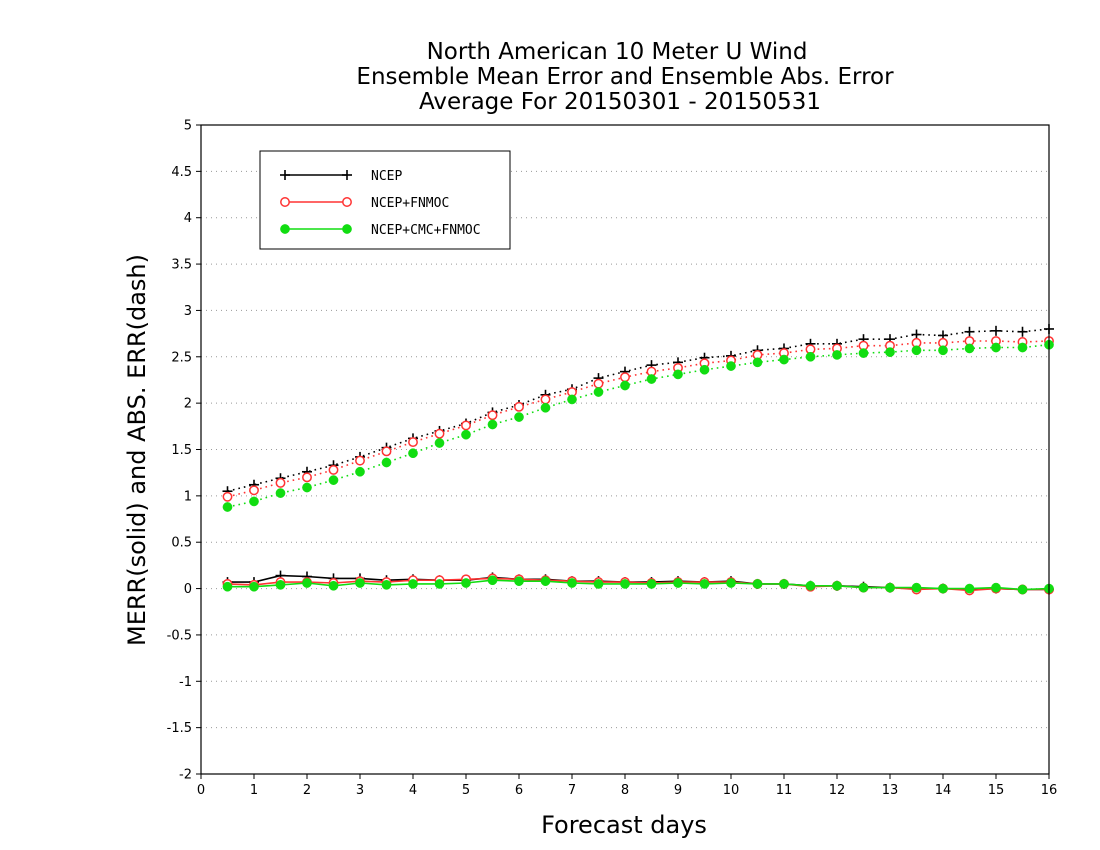 The height and width of the screenshot is (850, 1100). What do you see at coordinates (188, 311) in the screenshot?
I see `y-tick-label: 3` at bounding box center [188, 311].